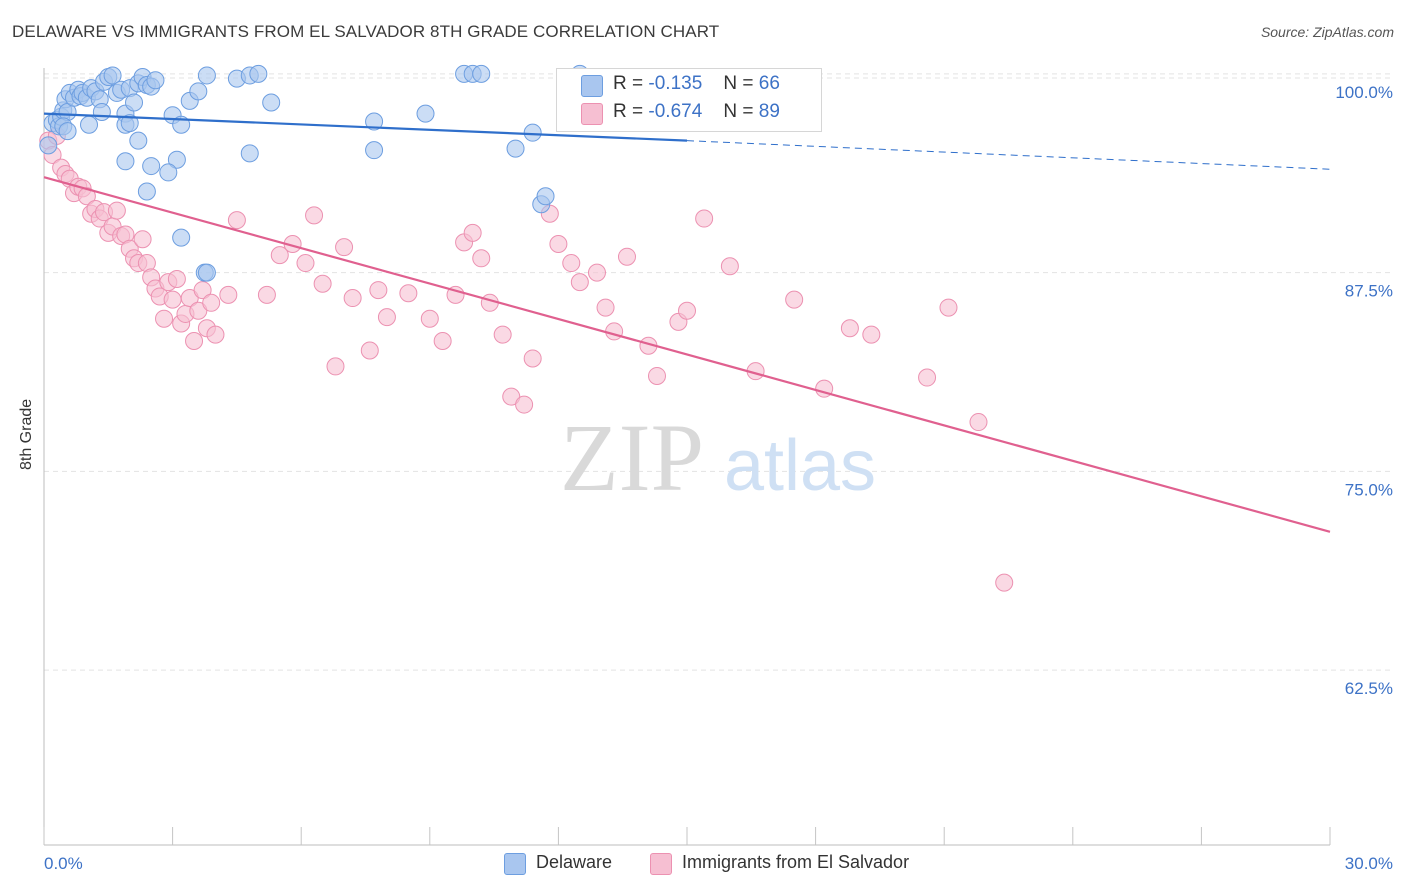  Describe the element at coordinates (314, 173) in the screenshot. I see `delaware-points` at that location.